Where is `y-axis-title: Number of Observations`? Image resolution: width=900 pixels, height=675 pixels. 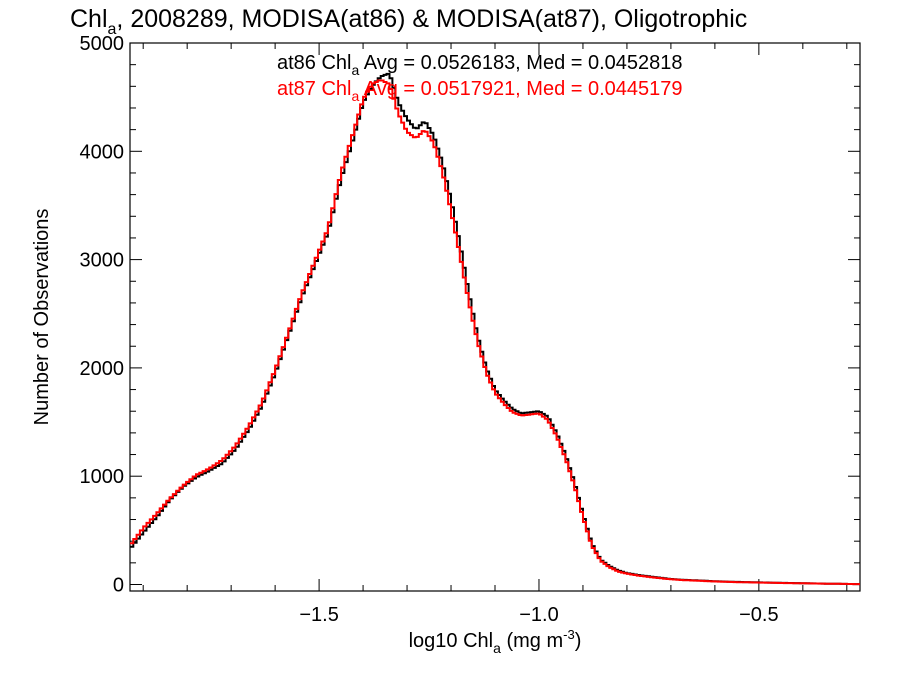 y-axis-title: Number of Observations is located at coordinates (42, 317).